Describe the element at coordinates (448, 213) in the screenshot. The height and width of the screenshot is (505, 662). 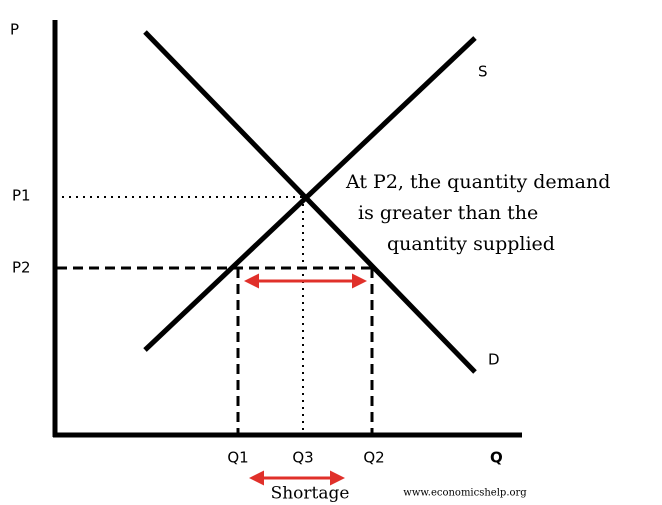
I see `annotation-line: is greater than the` at that location.